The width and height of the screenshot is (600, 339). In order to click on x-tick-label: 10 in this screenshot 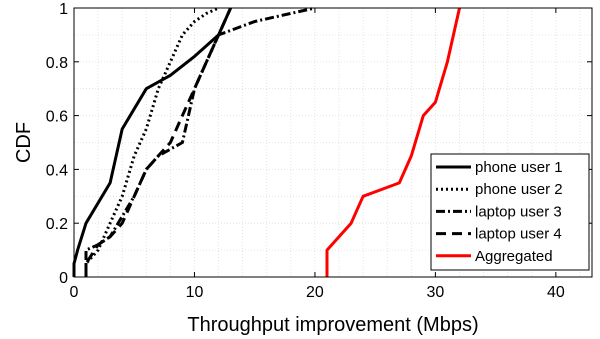, I will do `click(195, 292)`.